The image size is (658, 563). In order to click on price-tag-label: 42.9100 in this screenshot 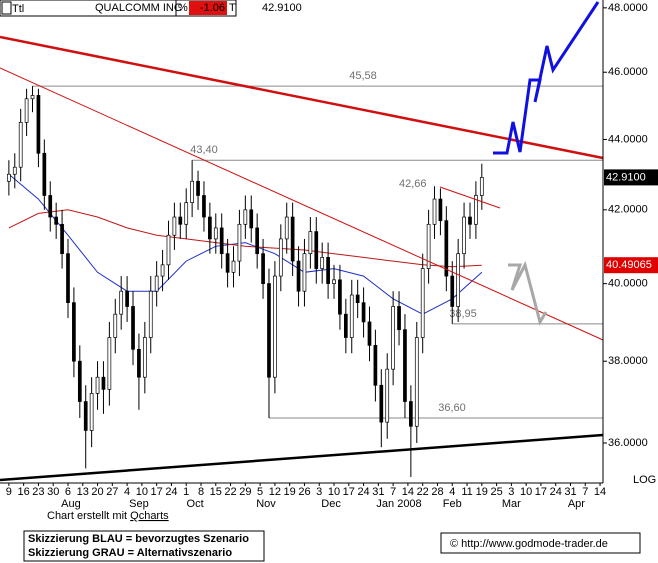, I will do `click(626, 177)`.